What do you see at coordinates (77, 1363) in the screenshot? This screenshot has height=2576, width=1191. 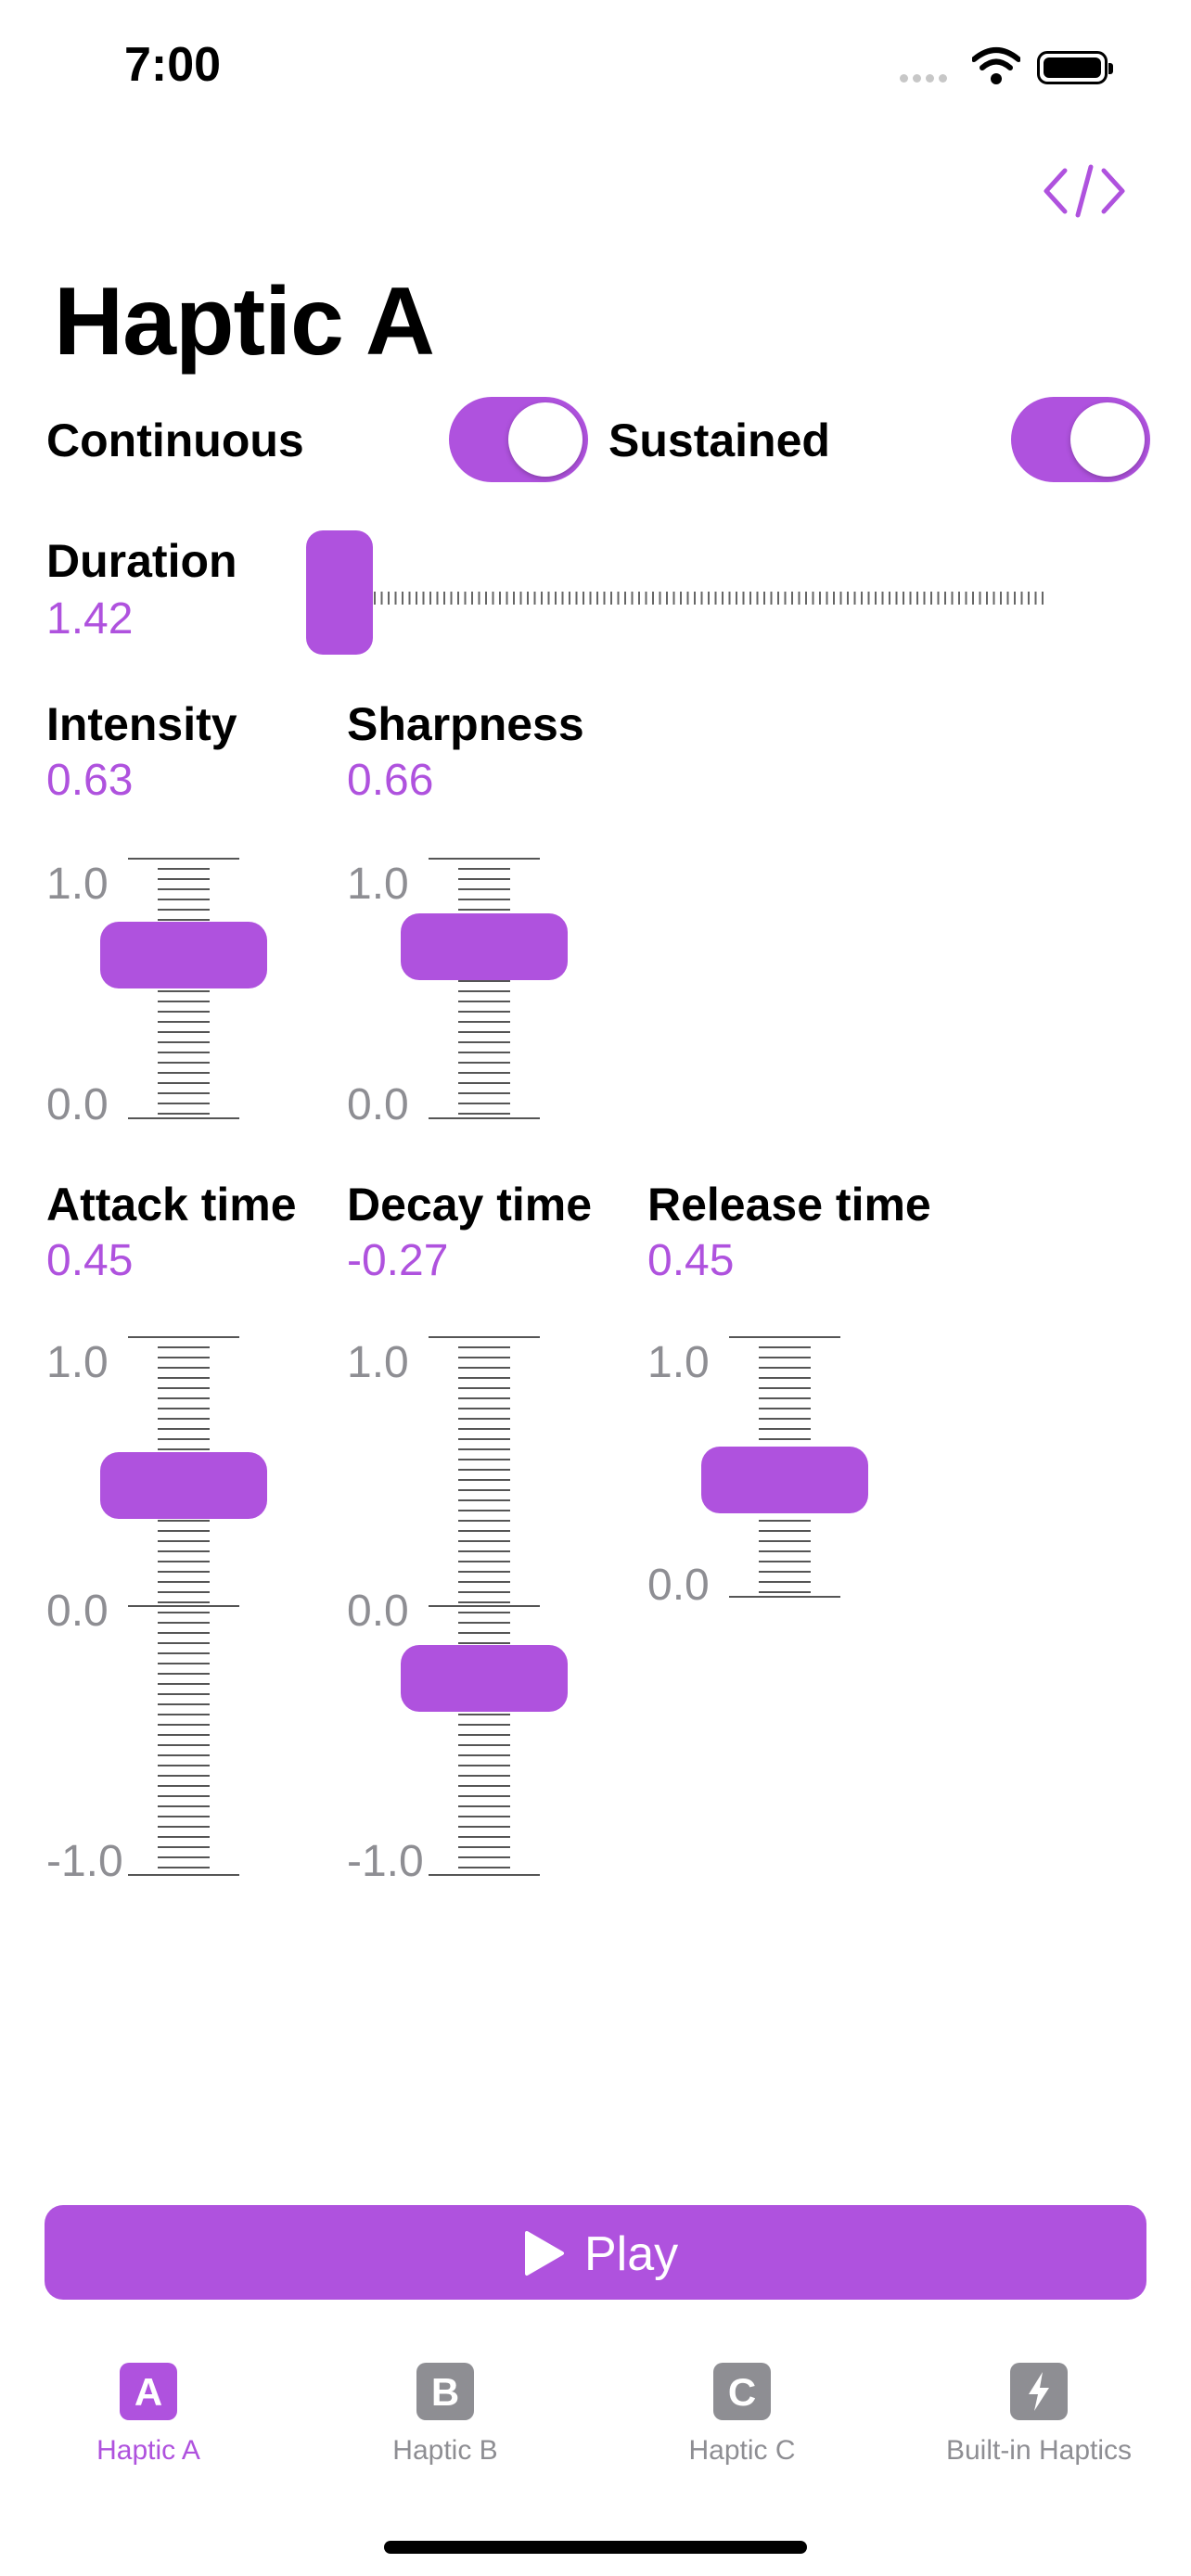 I see `attack-max-label: 1.0` at bounding box center [77, 1363].